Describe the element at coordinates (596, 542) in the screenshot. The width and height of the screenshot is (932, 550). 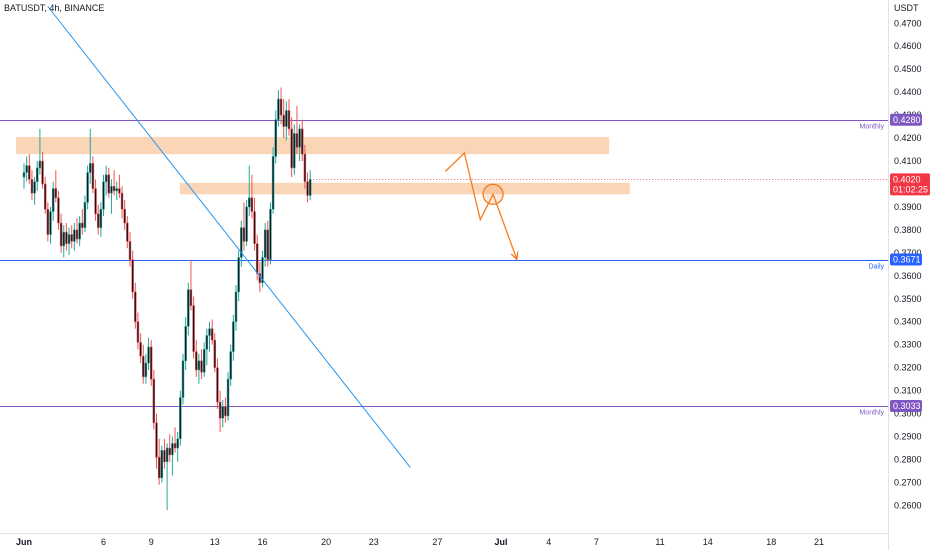
I see `time-tick-label: 7` at that location.